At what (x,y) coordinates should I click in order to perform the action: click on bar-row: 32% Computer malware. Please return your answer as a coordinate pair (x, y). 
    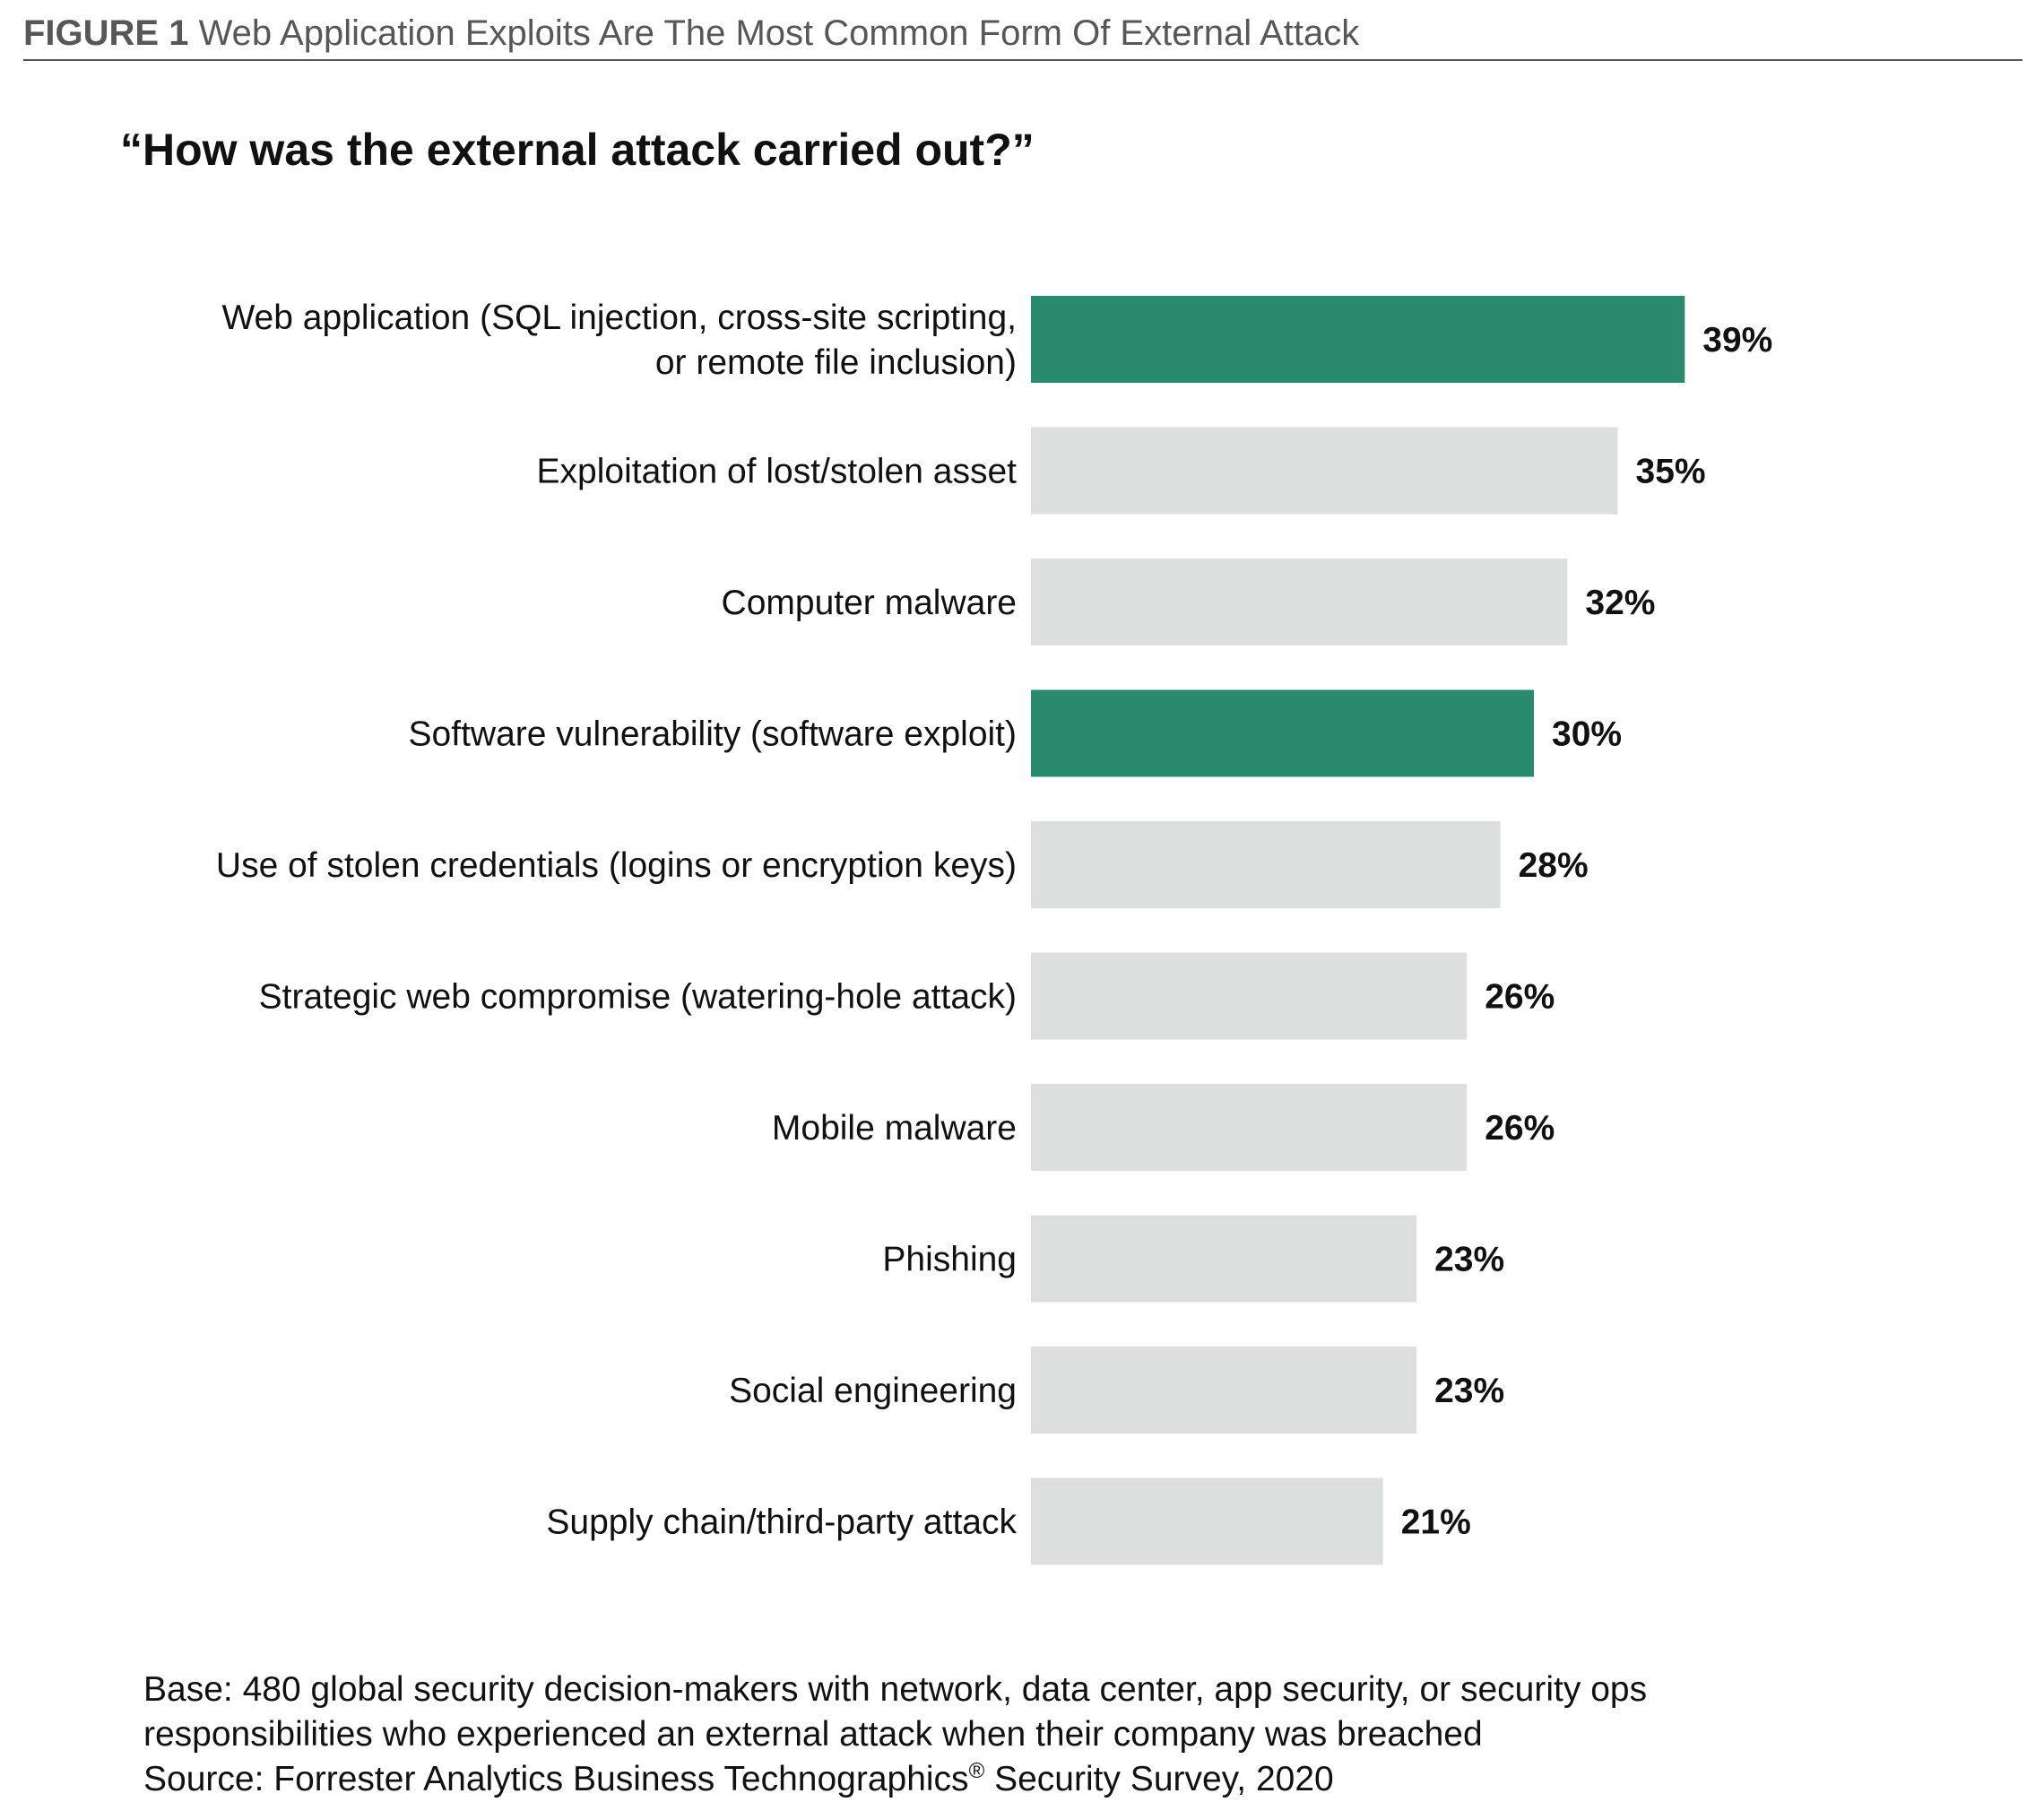
    Looking at the image, I should click on (1189, 602).